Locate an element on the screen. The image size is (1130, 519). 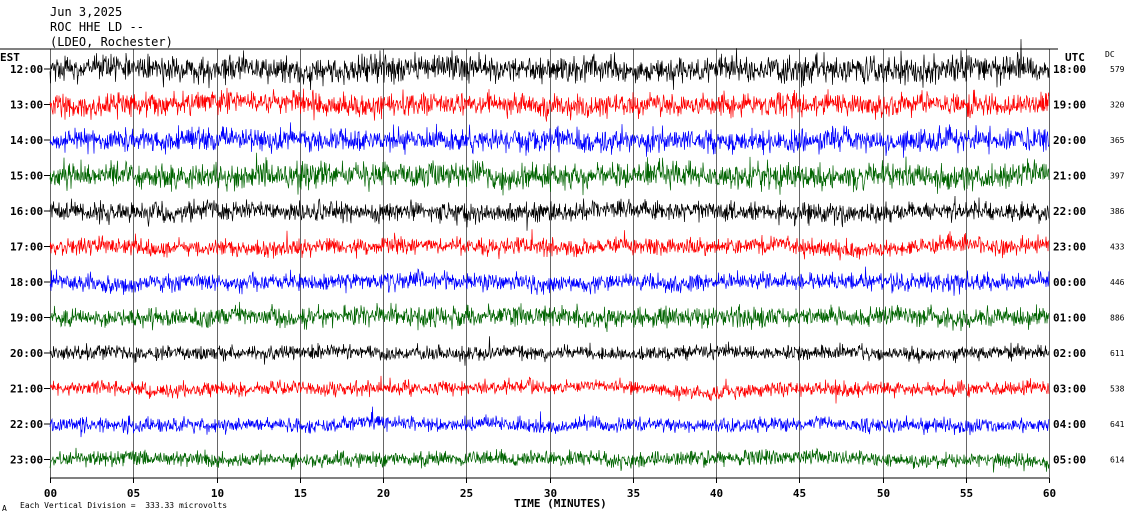
trace-row-19:00 is located at coordinates (549, 317).